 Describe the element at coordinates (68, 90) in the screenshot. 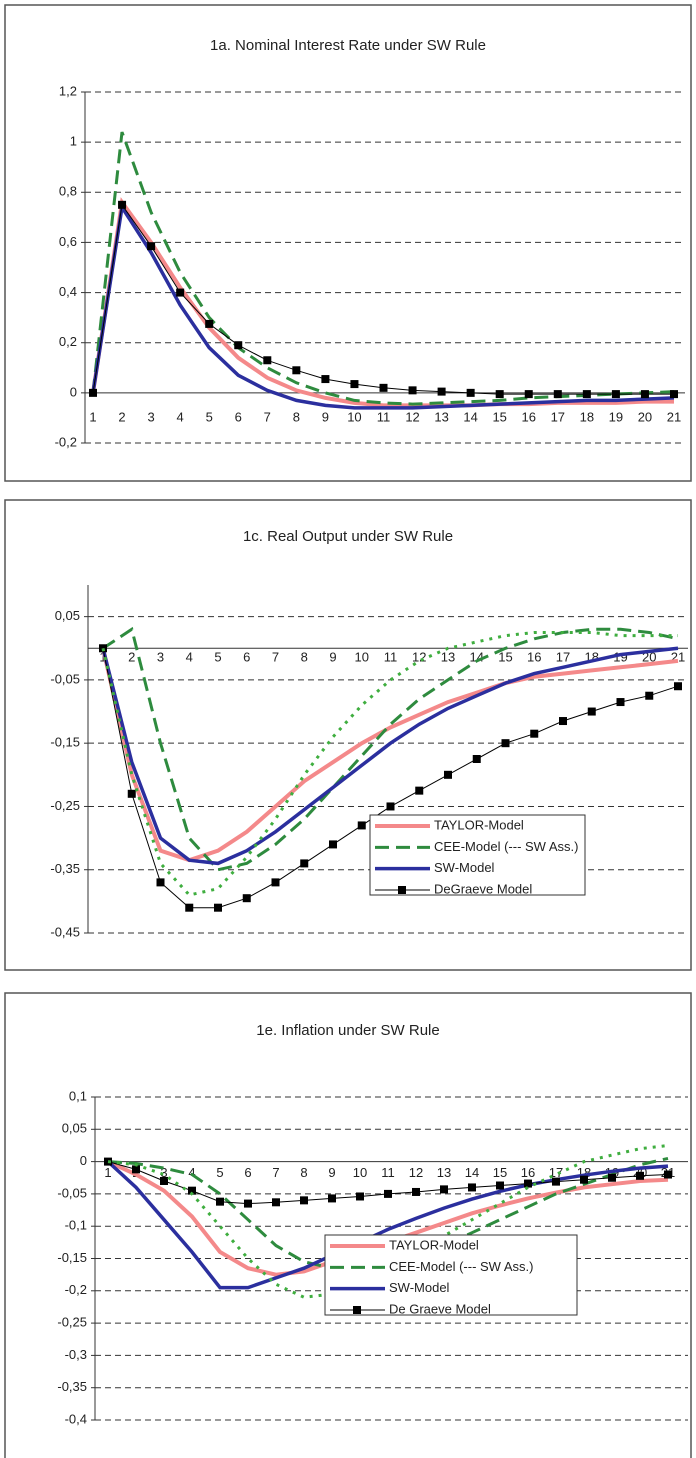

I see `y-tick-label: 1,2` at that location.